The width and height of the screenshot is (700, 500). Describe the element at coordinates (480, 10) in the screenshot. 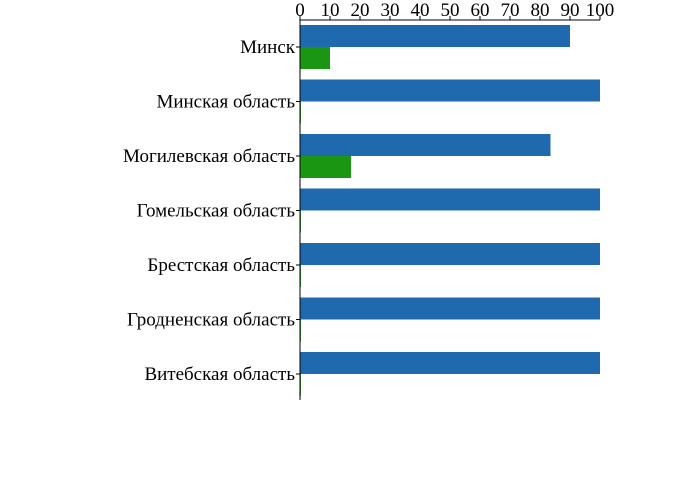

I see `x-tick-label: 60` at that location.